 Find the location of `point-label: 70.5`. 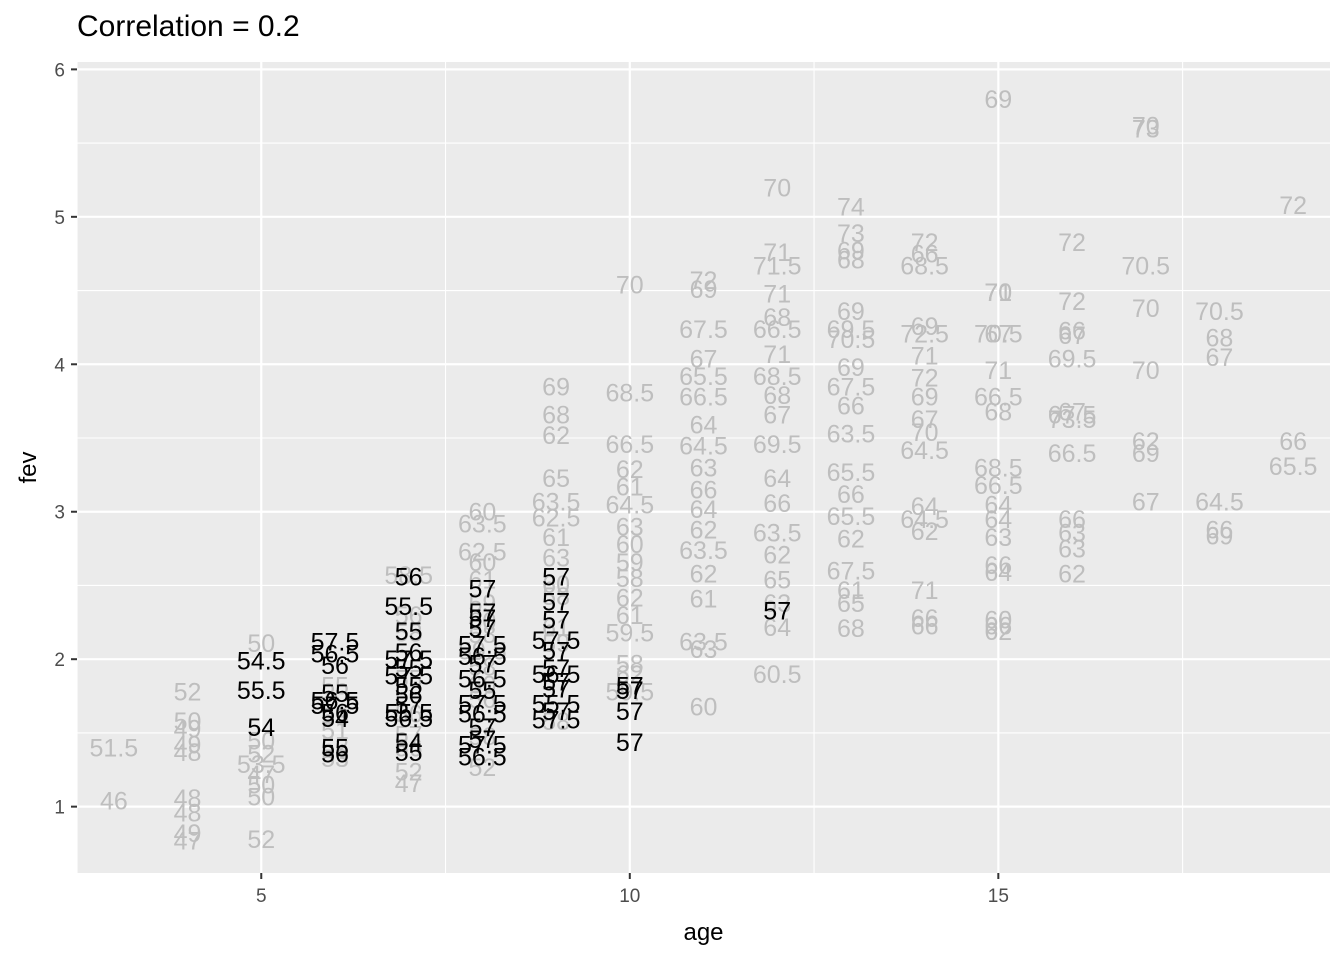

point-label: 70.5 is located at coordinates (1145, 266).